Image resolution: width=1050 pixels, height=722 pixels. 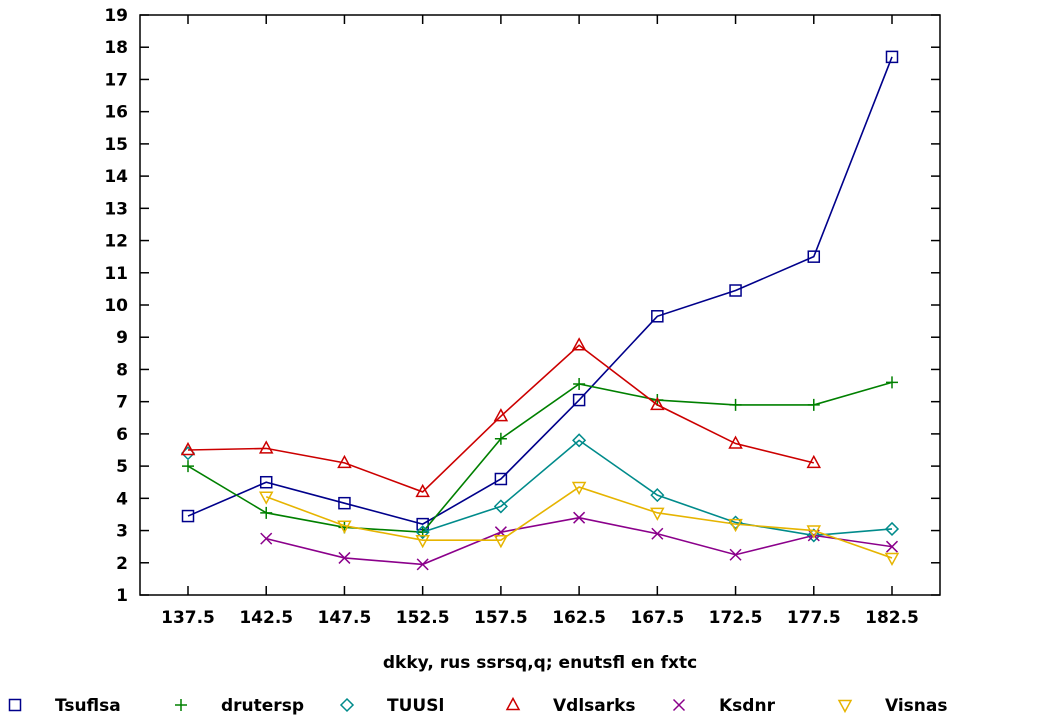 I want to click on x-tick-label: 157.5, so click(x=501, y=618).